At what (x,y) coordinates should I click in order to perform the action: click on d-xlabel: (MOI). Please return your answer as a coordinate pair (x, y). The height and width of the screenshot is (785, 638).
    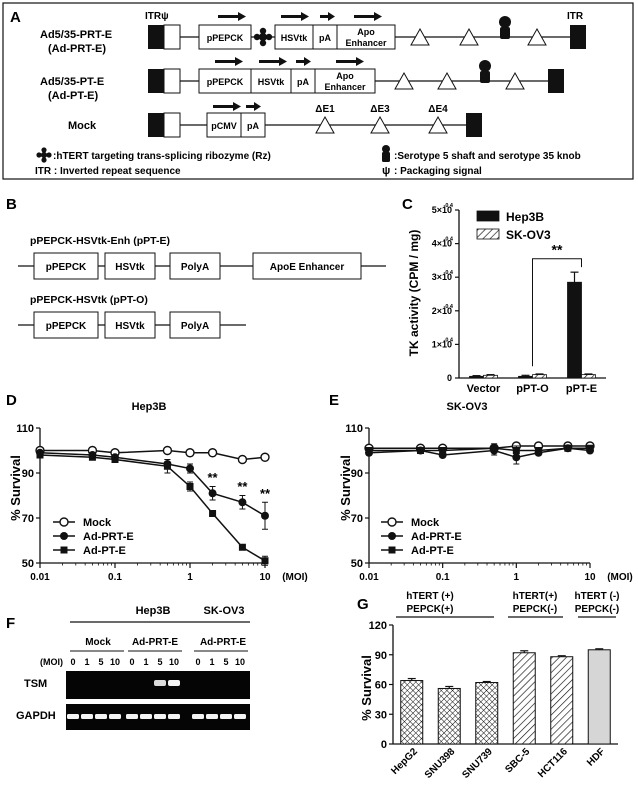
    Looking at the image, I should click on (295, 577).